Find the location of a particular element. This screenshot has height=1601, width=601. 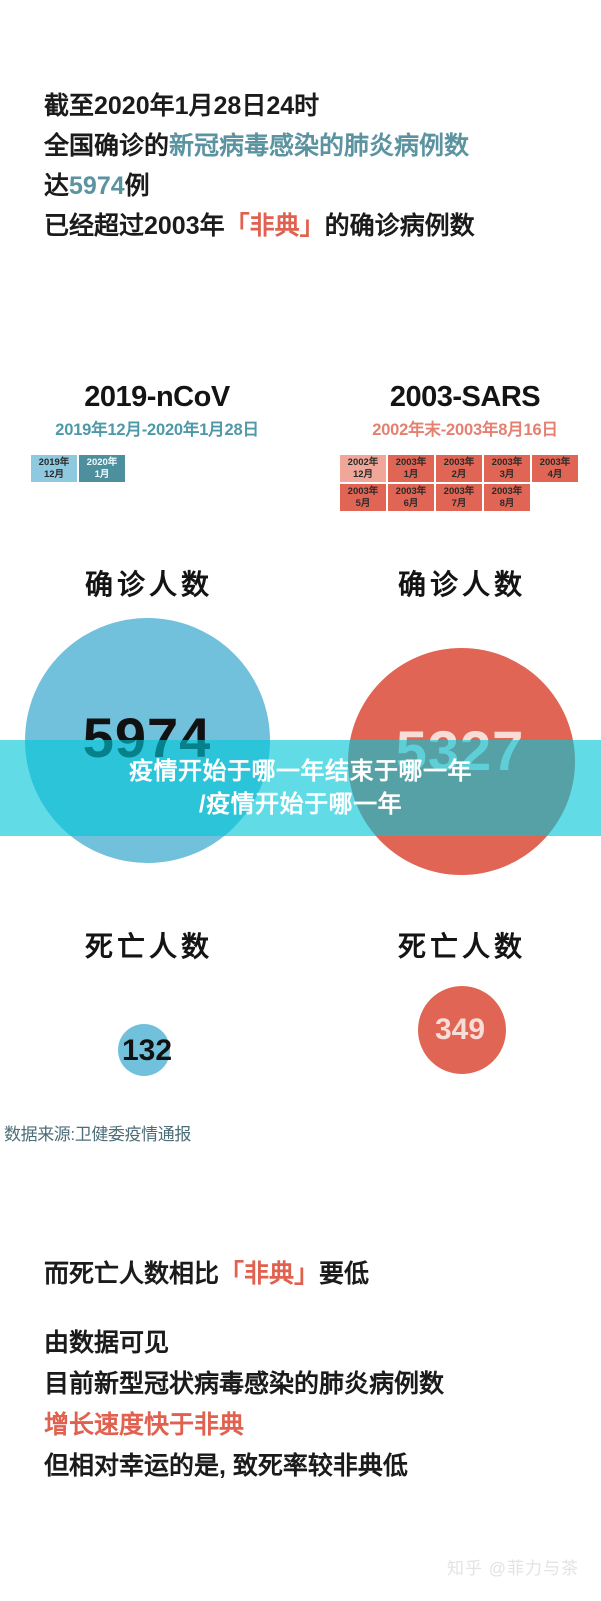

ncov-date-range: 2019年12月-2020年1月28日 is located at coordinates (157, 430).